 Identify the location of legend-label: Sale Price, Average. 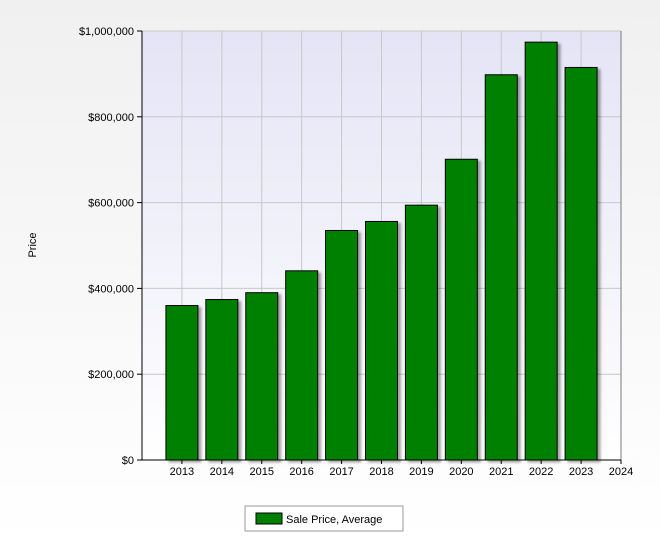
(334, 520).